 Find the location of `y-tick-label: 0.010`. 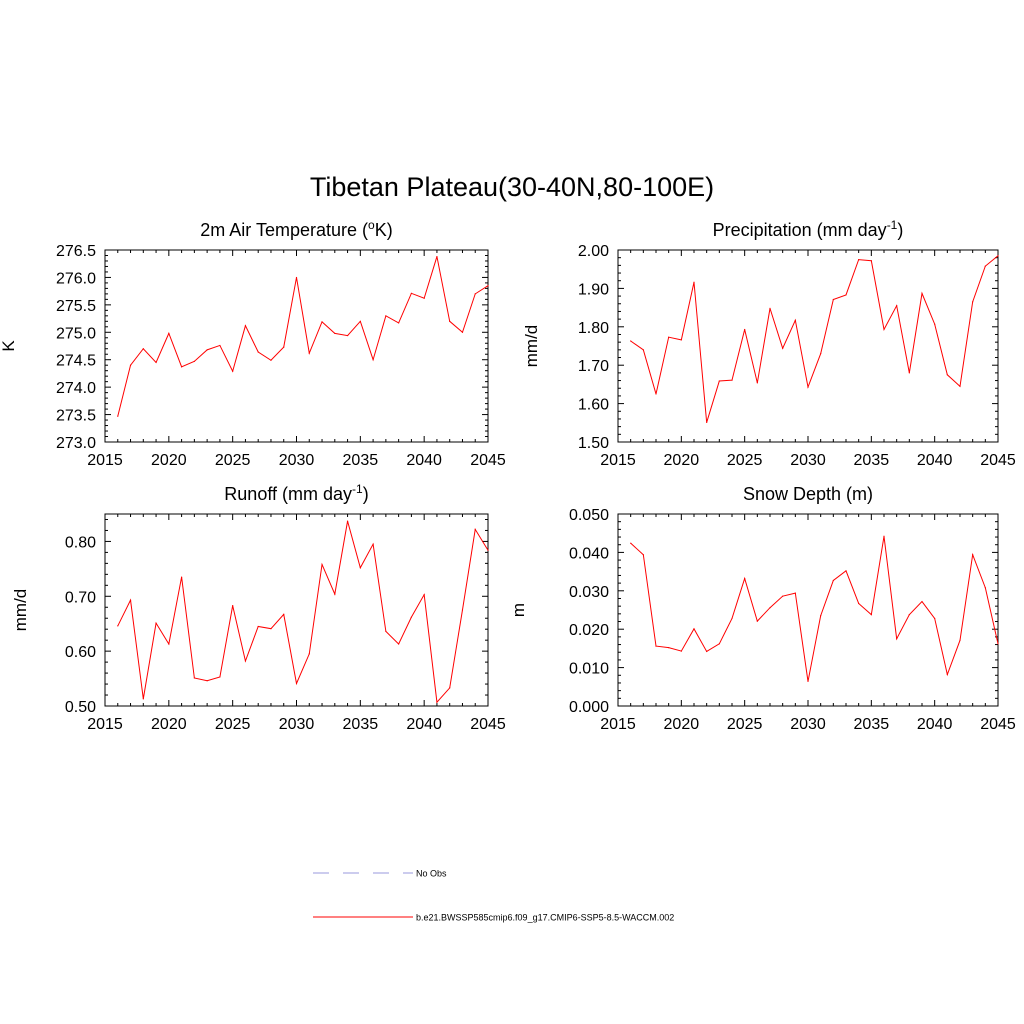

y-tick-label: 0.010 is located at coordinates (589, 669).